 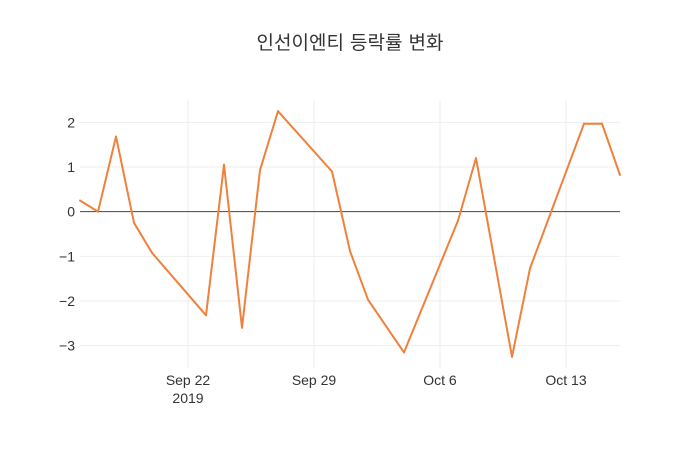 What do you see at coordinates (350, 43) in the screenshot?
I see `chart-title: 인선이엔티 등락률 변화` at bounding box center [350, 43].